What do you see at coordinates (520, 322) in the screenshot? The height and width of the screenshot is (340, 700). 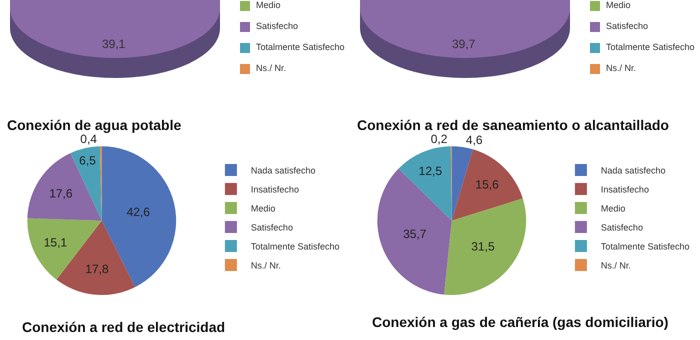 I see `text: Conexión a gas de cañería (gas domiciliario)` at bounding box center [520, 322].